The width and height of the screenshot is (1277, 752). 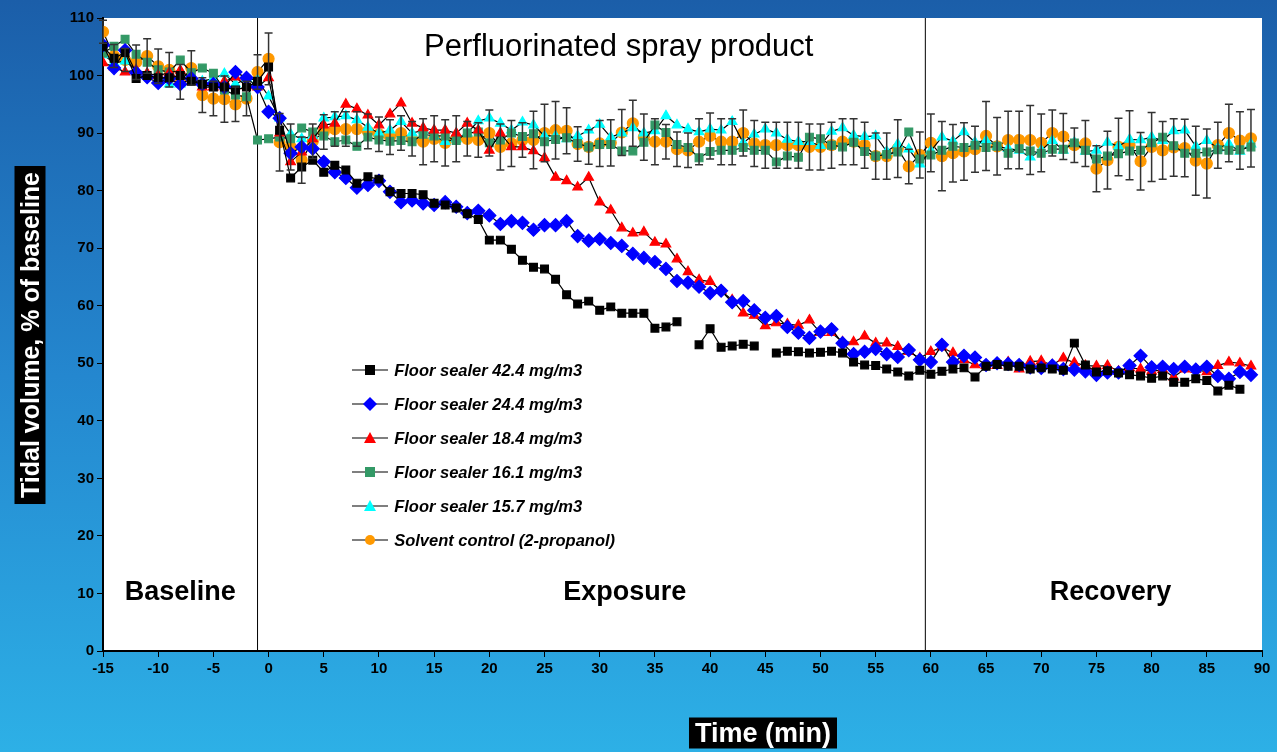 What do you see at coordinates (763, 733) in the screenshot?
I see `x-axis-title: Time (min)` at bounding box center [763, 733].